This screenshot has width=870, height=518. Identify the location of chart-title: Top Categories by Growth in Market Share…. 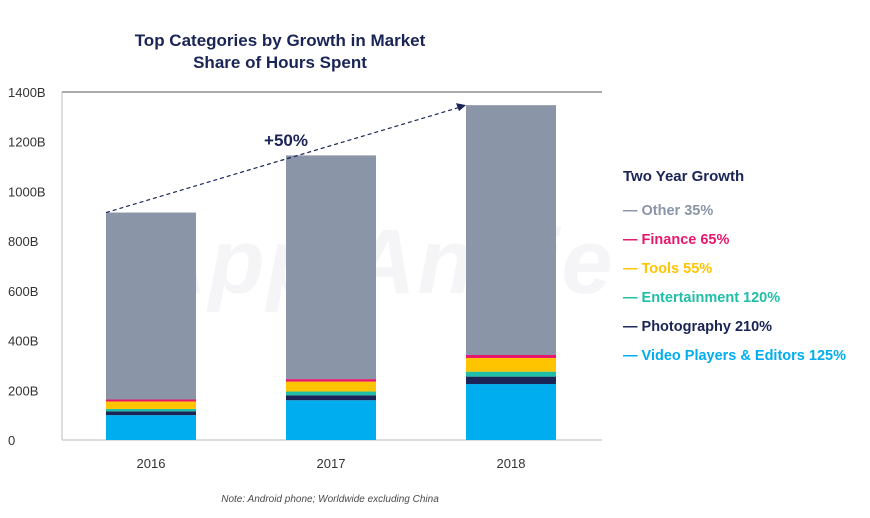
(280, 52).